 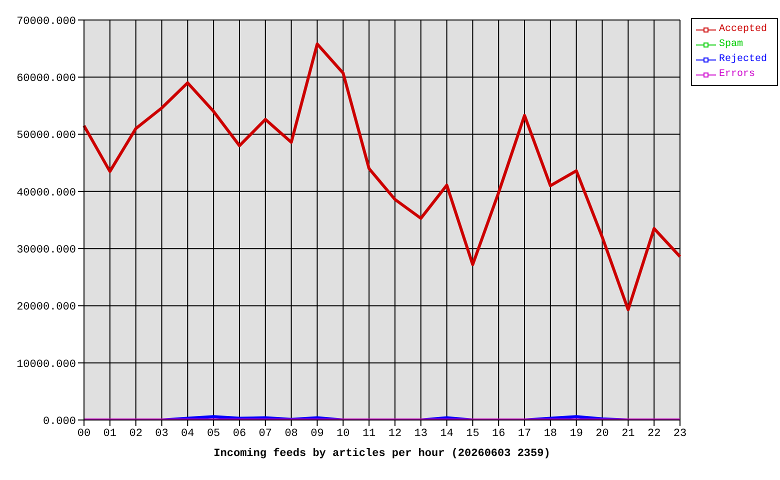 What do you see at coordinates (421, 434) in the screenshot?
I see `x-tick-label: 13` at bounding box center [421, 434].